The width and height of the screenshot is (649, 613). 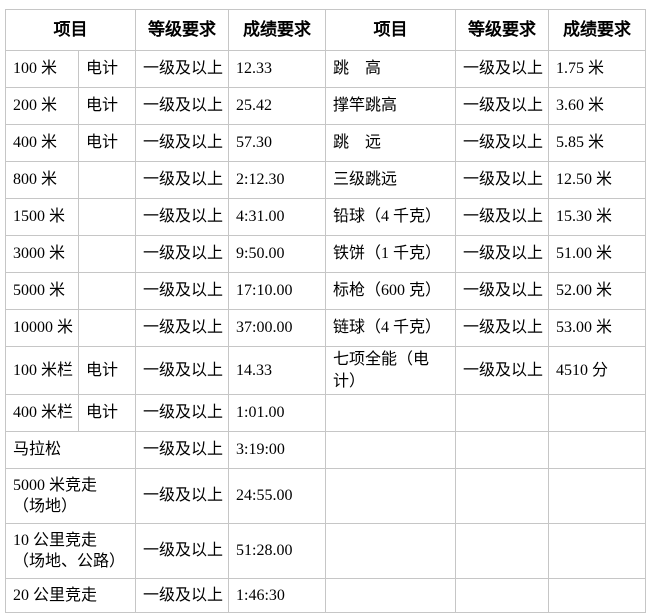 I want to click on table-row: 800 米 一级及以上 2:12.30 三级跳远 一级及以上 12.50 米, so click(x=325, y=180).